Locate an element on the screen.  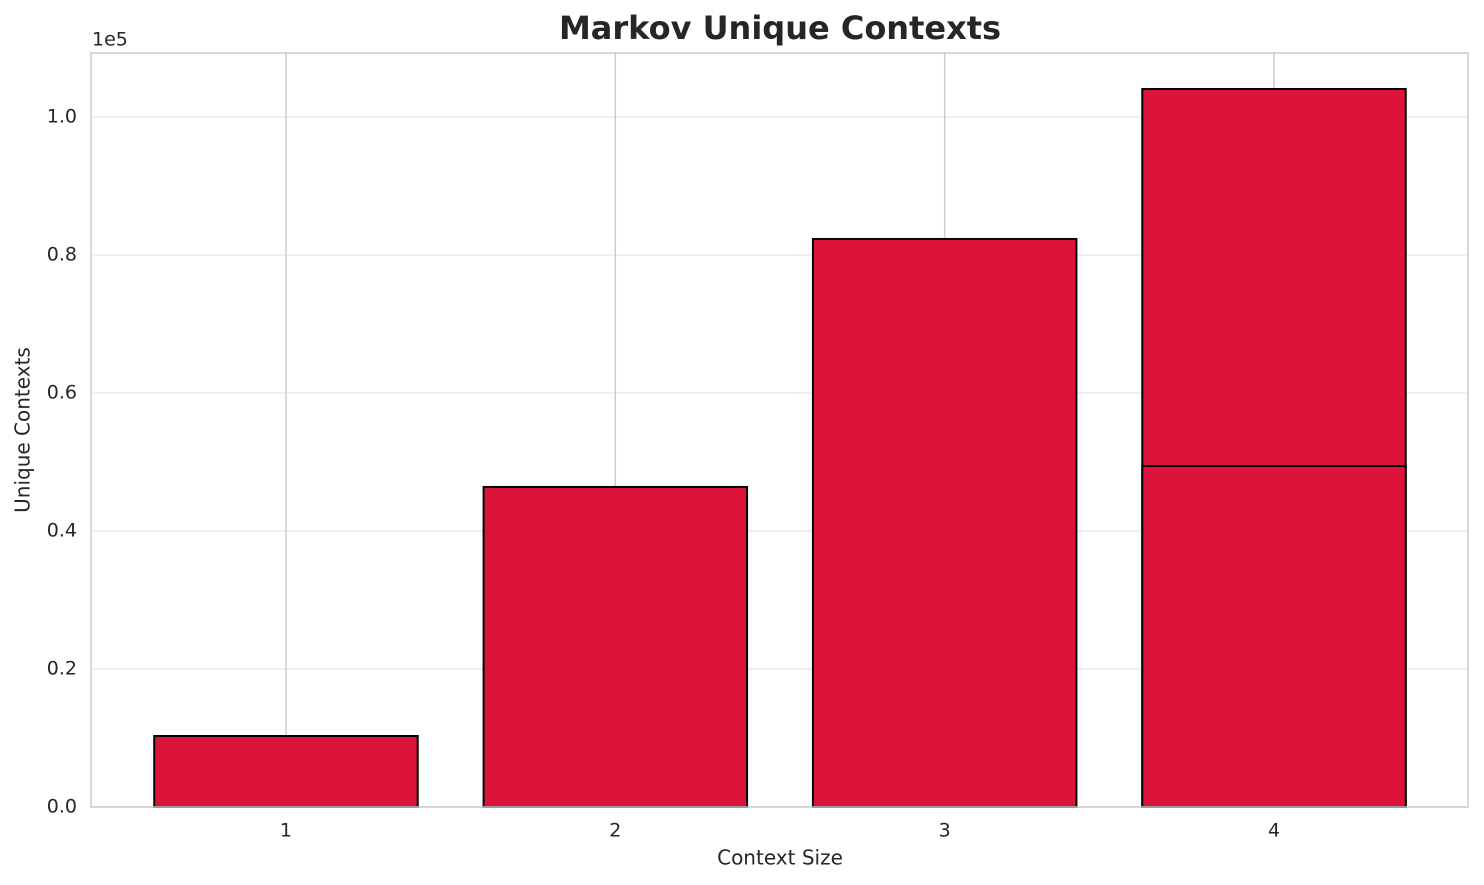
y-tick-label: 1.0 is located at coordinates (62, 116).